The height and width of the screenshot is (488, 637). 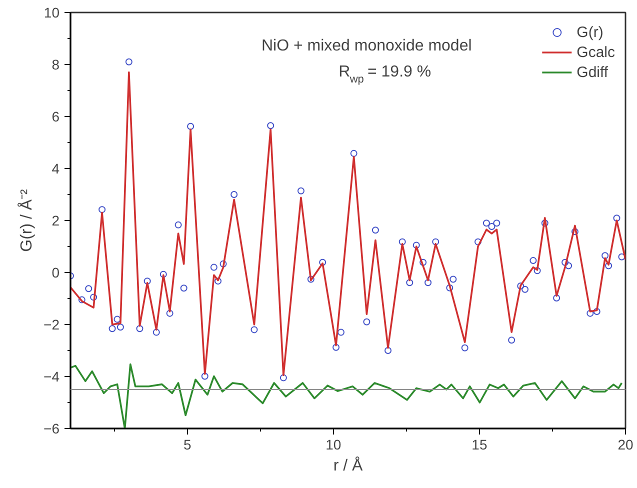 What do you see at coordinates (52, 428) in the screenshot?
I see `y-tick-label: −6` at bounding box center [52, 428].